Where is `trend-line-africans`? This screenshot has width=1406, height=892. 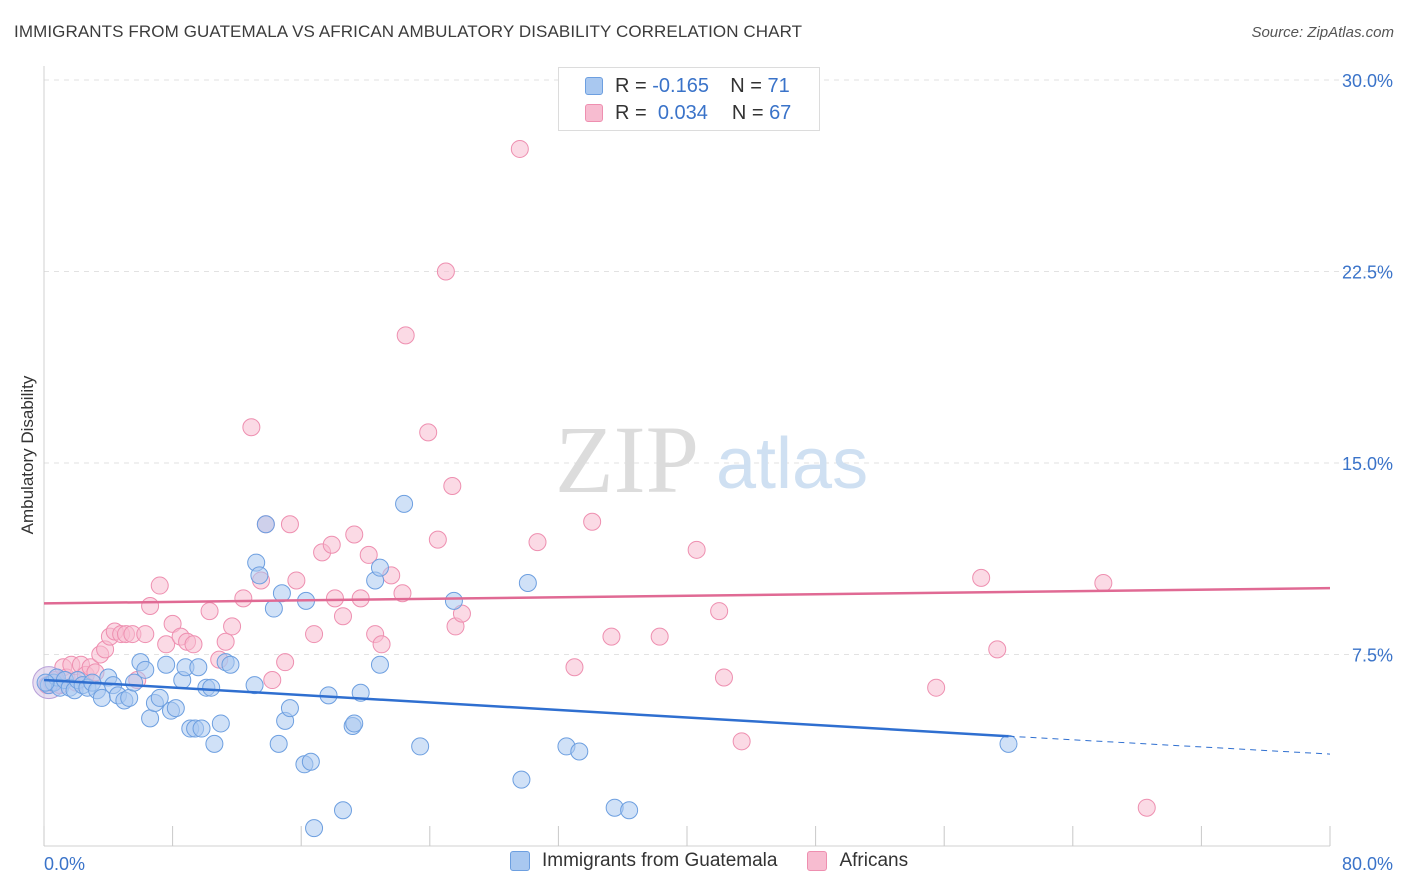
trend-line-africans is located at coordinates (687, 595).